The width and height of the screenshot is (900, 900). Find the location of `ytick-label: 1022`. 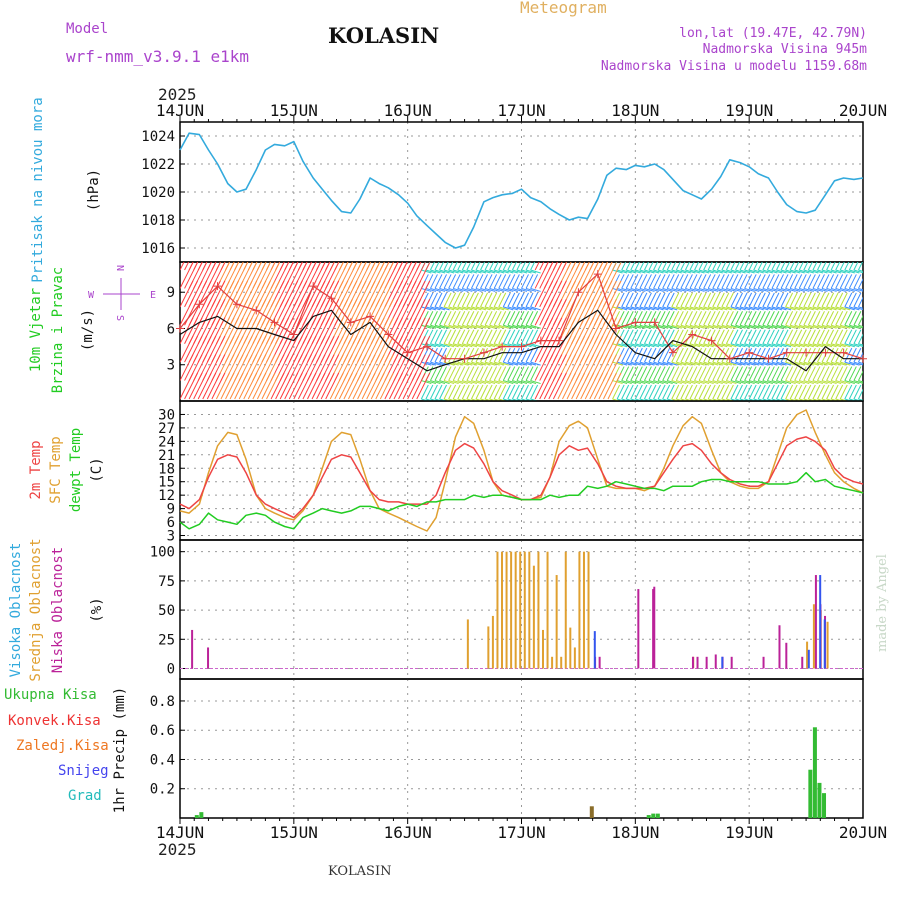

ytick-label: 1022 is located at coordinates (158, 165).